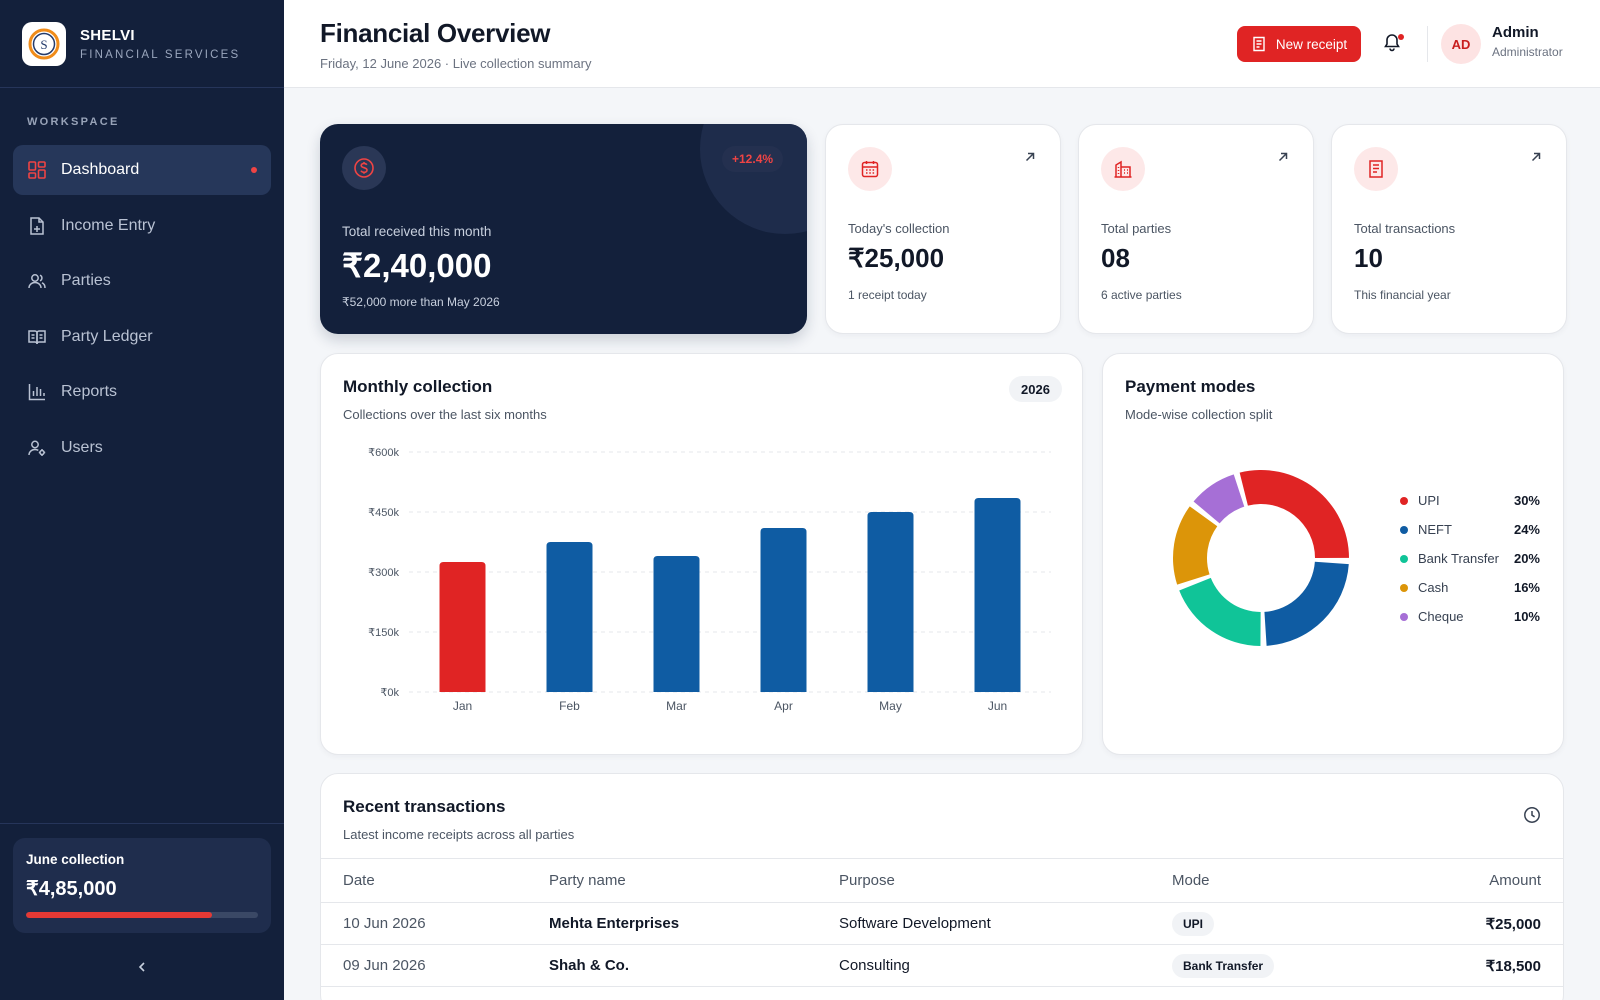 The image size is (1600, 1000). I want to click on stat-label: Total parties, so click(1136, 228).